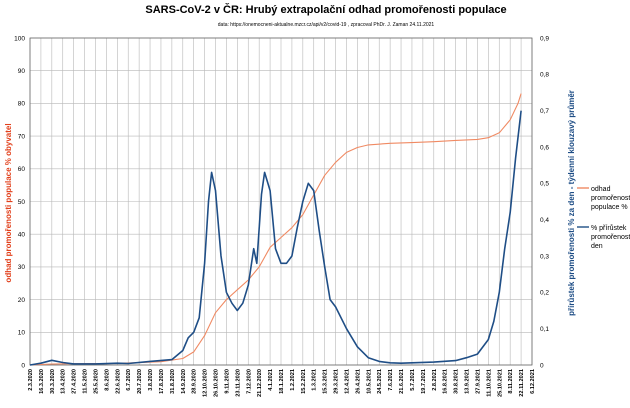 Image resolution: width=630 pixels, height=408 pixels. What do you see at coordinates (22, 333) in the screenshot?
I see `y-tick-label-left: 10` at bounding box center [22, 333].